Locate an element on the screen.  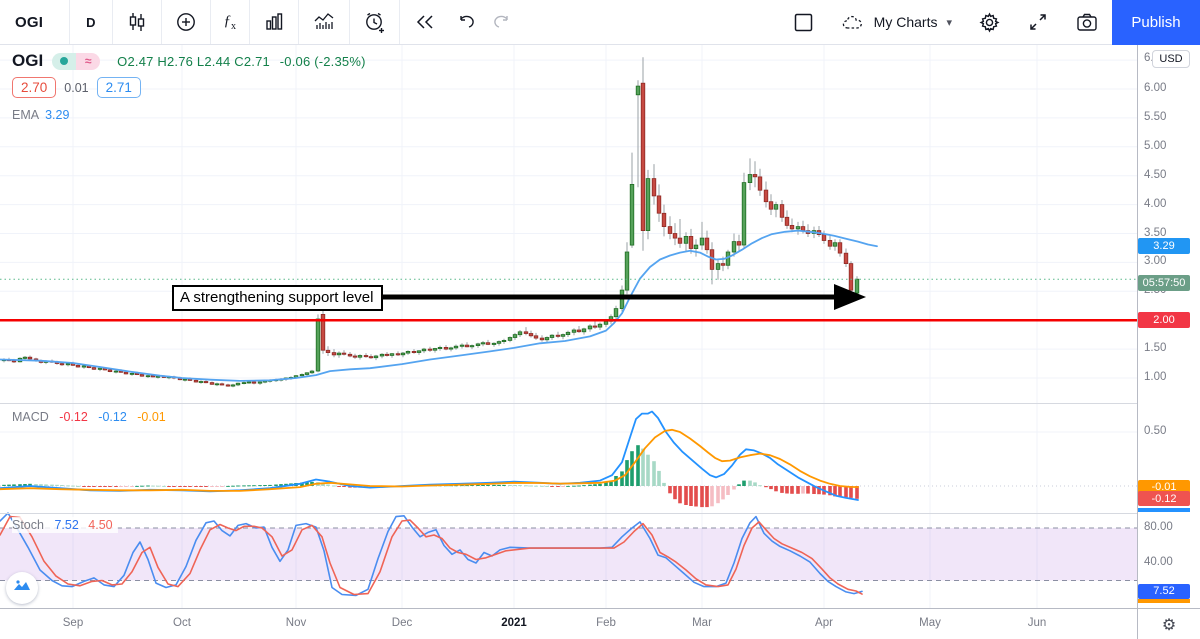
price-tick-partial: 6. is located at coordinates (1149, 58).